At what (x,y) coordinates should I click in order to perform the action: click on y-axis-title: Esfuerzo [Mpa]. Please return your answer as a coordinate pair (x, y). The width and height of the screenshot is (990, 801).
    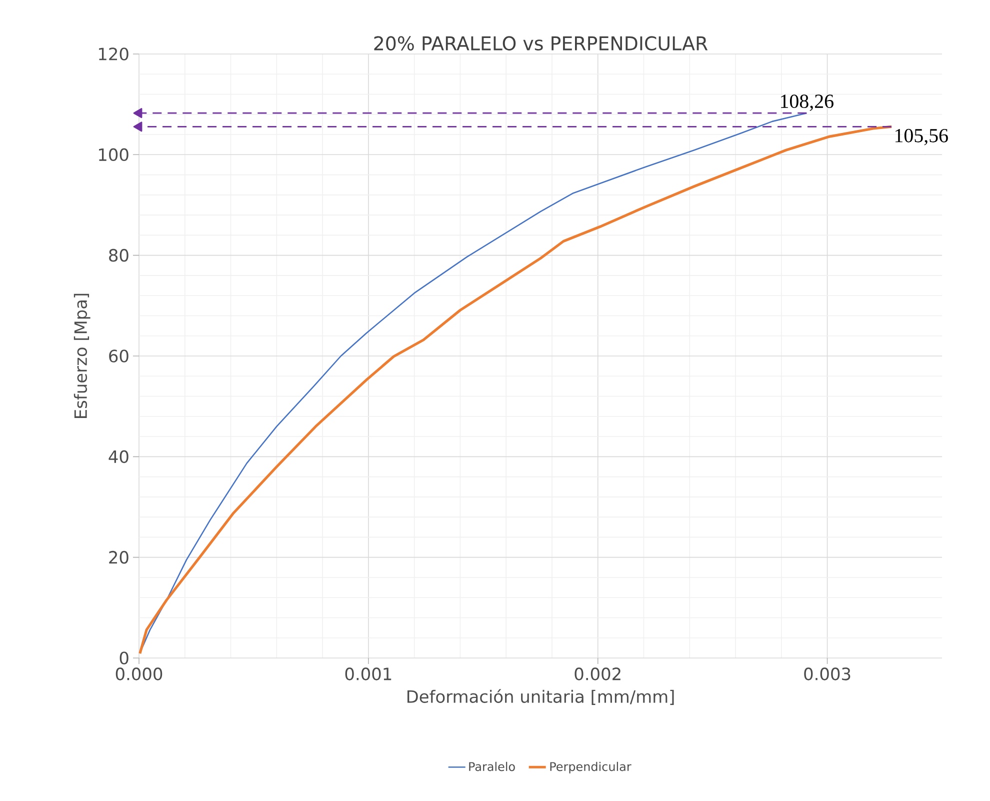
    Looking at the image, I should click on (82, 356).